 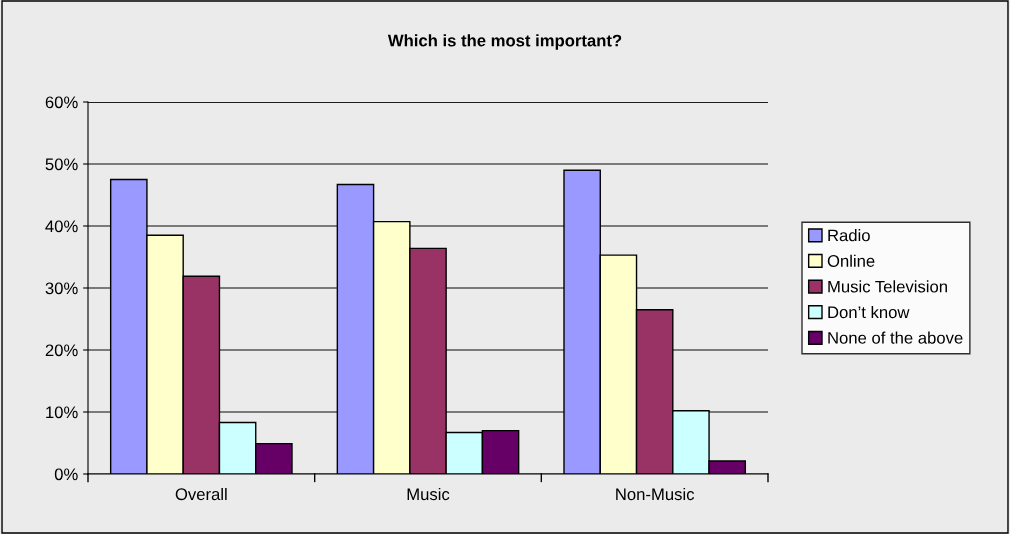 I want to click on x-tick-label: Music, so click(x=428, y=494).